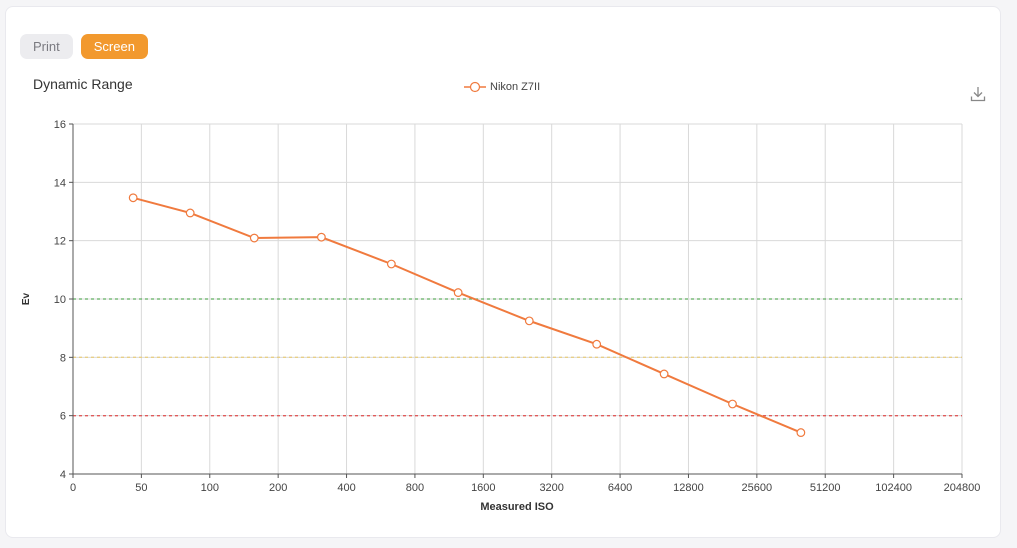 This screenshot has width=1017, height=548. Describe the element at coordinates (114, 46) in the screenshot. I see `tab-screen: Screen` at that location.